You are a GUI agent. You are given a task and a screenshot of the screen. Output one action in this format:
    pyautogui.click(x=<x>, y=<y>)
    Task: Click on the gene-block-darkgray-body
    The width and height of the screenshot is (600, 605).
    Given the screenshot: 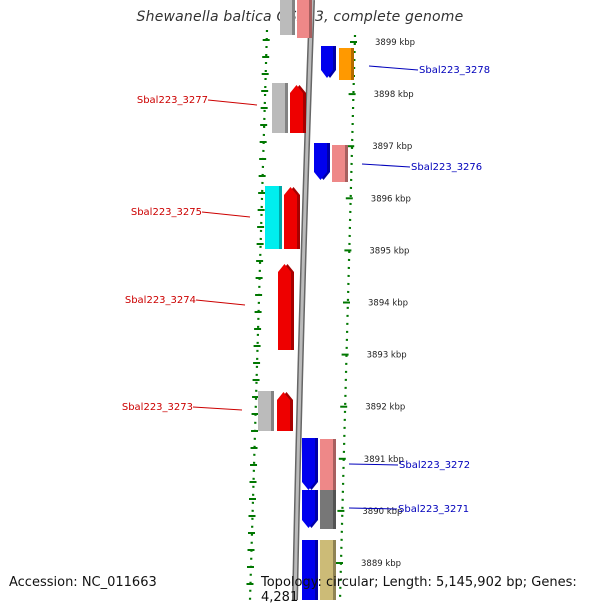 What is the action you would take?
    pyautogui.click(x=326, y=509)
    